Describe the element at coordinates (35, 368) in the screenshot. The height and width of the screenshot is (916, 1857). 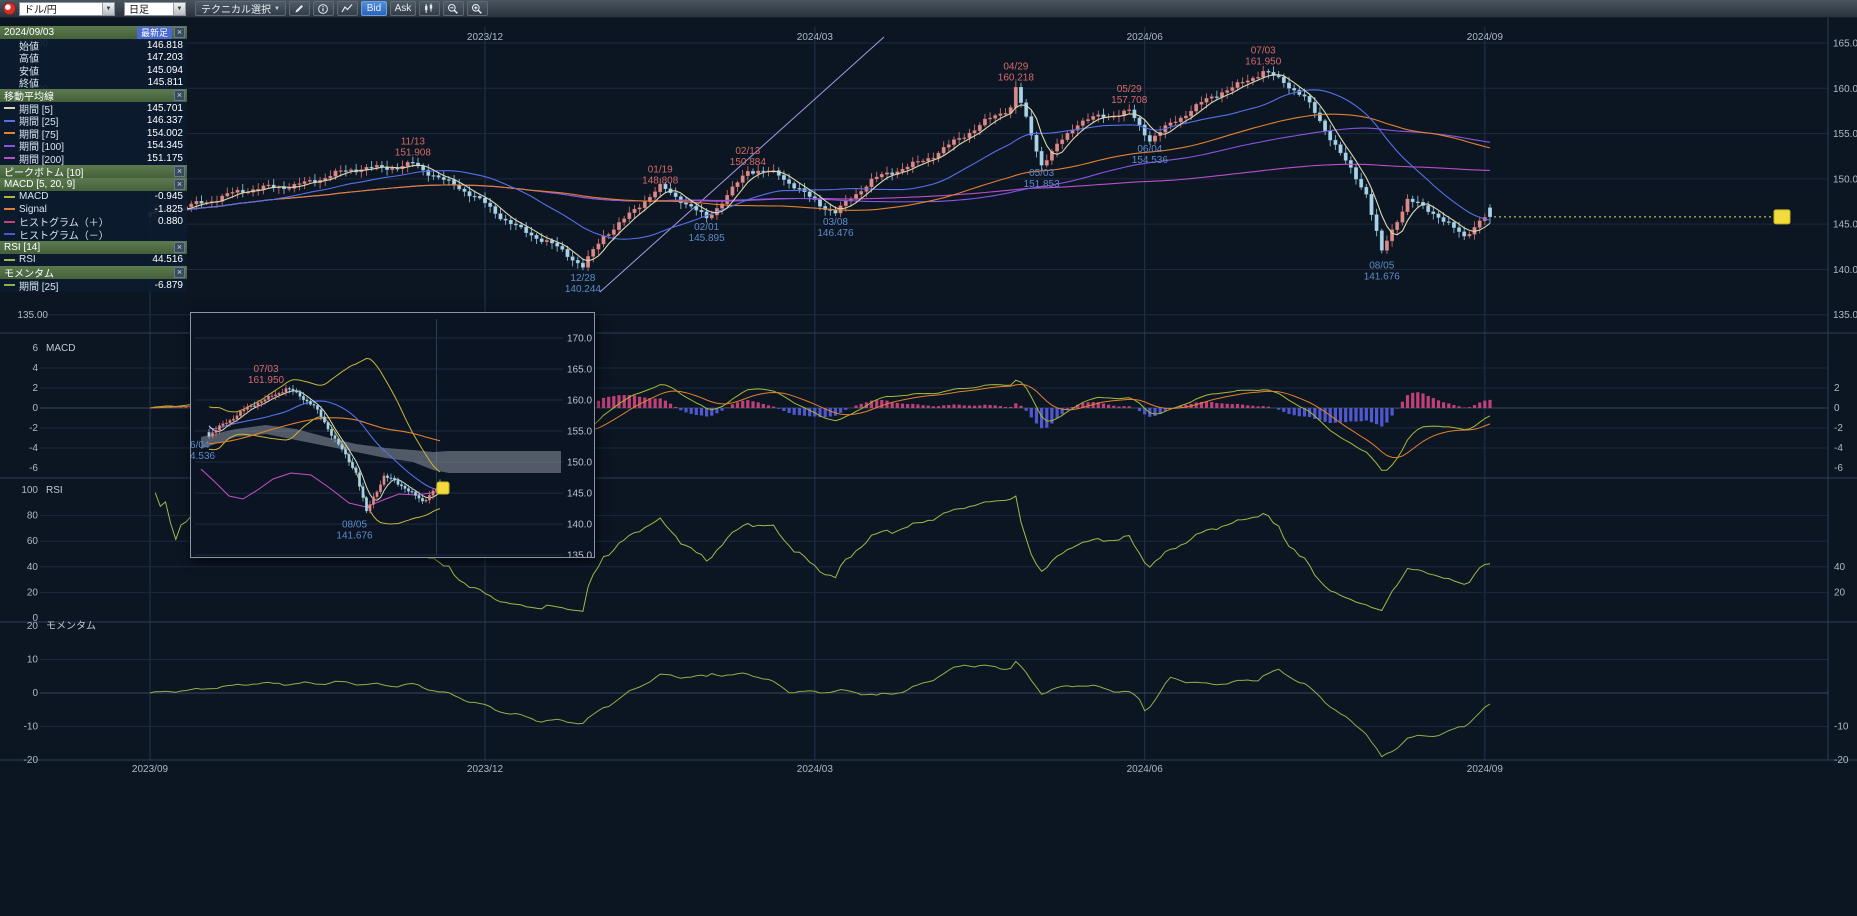
I see `axis-label: 4` at that location.